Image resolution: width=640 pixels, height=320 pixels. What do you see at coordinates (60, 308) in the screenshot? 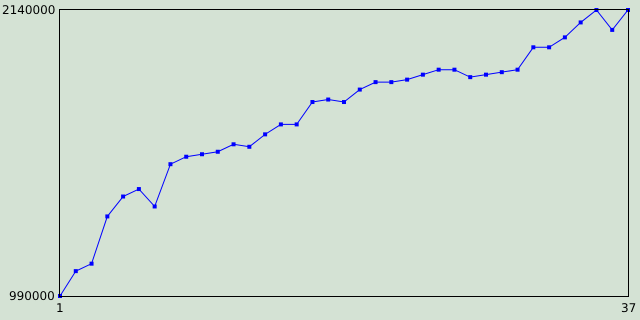
I see `x-tick-label: 1` at bounding box center [60, 308].